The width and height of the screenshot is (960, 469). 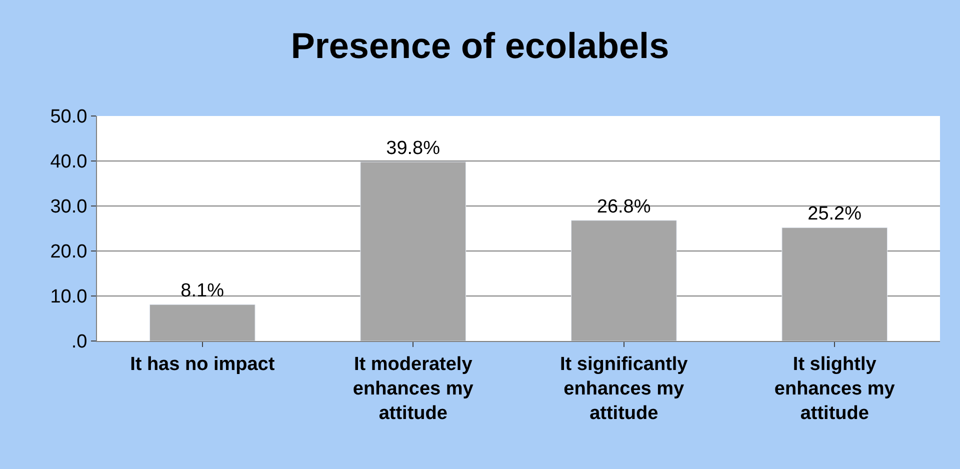 I want to click on x-tick-label: It has no impact, so click(x=203, y=364).